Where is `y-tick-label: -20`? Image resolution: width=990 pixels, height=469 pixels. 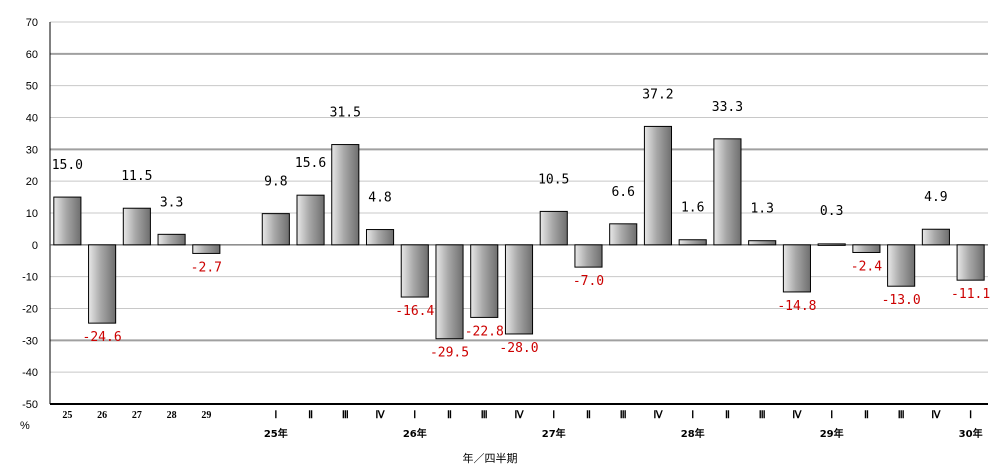 y-tick-label: -20 is located at coordinates (30, 310).